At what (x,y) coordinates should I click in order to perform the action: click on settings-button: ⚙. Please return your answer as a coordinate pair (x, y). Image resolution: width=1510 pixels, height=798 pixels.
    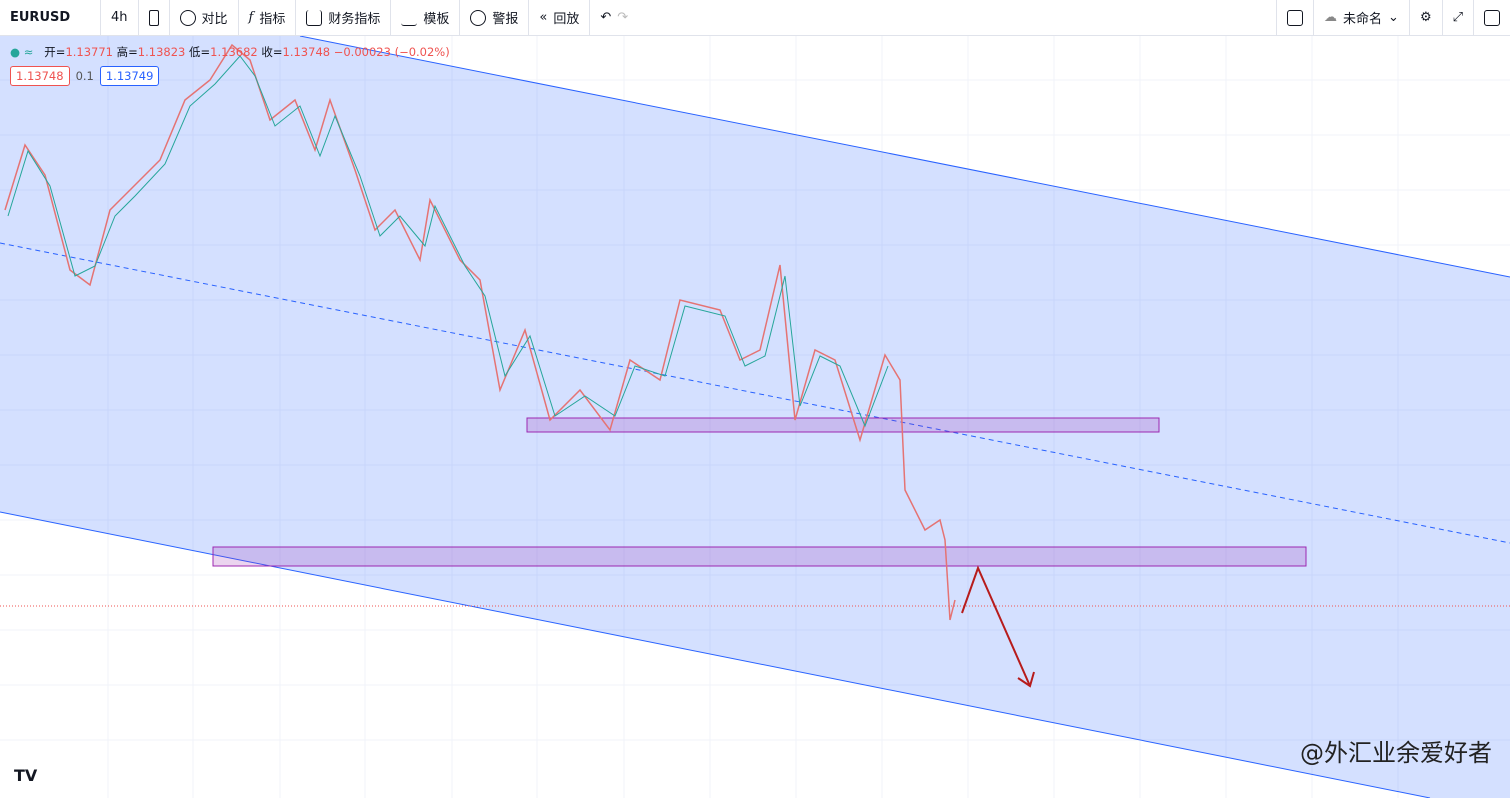
    Looking at the image, I should click on (1426, 17).